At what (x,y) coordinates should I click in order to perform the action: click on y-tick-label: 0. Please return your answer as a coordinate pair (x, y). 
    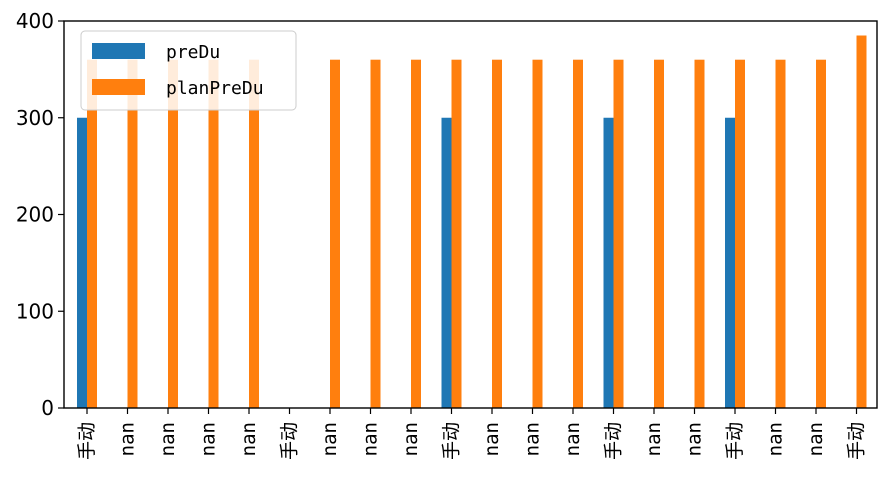
    Looking at the image, I should click on (47, 408).